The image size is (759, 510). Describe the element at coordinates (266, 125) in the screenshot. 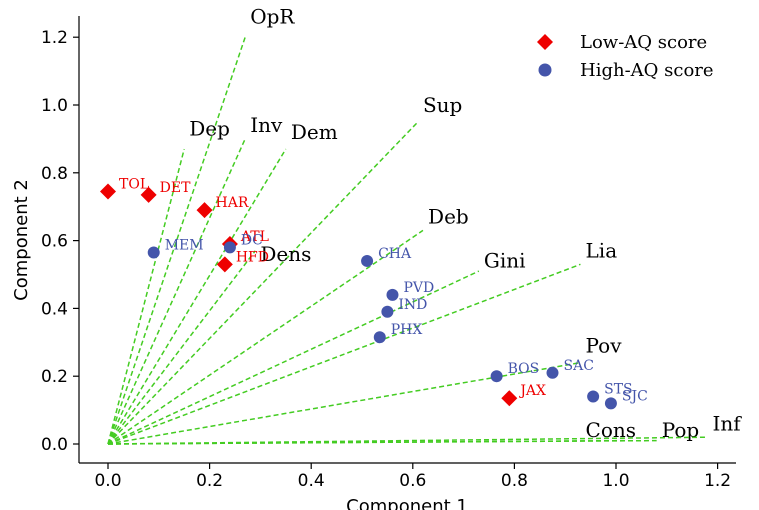

I see `vector-label-inv: Inv` at that location.